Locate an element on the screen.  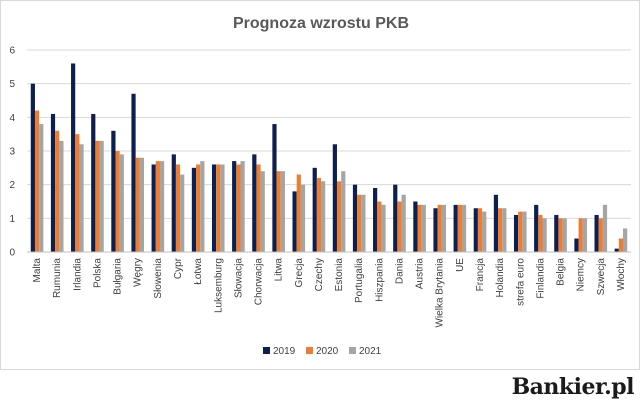
x-tick-label: Rumunia is located at coordinates (57, 278).